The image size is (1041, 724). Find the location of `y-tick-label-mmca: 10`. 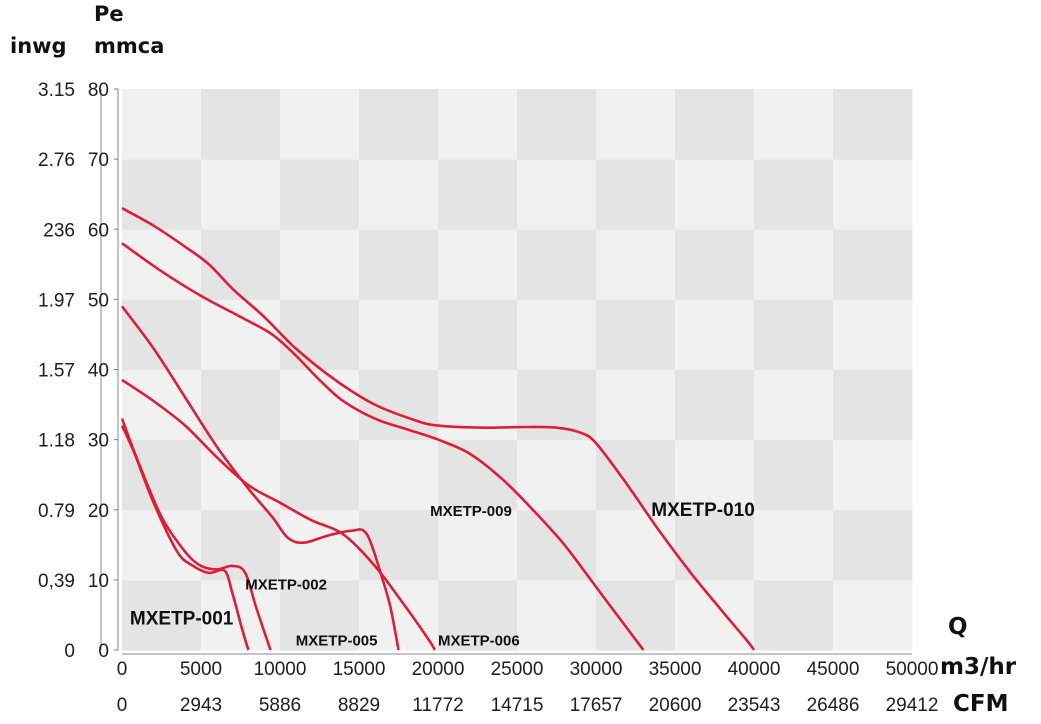

y-tick-label-mmca: 10 is located at coordinates (98, 581).